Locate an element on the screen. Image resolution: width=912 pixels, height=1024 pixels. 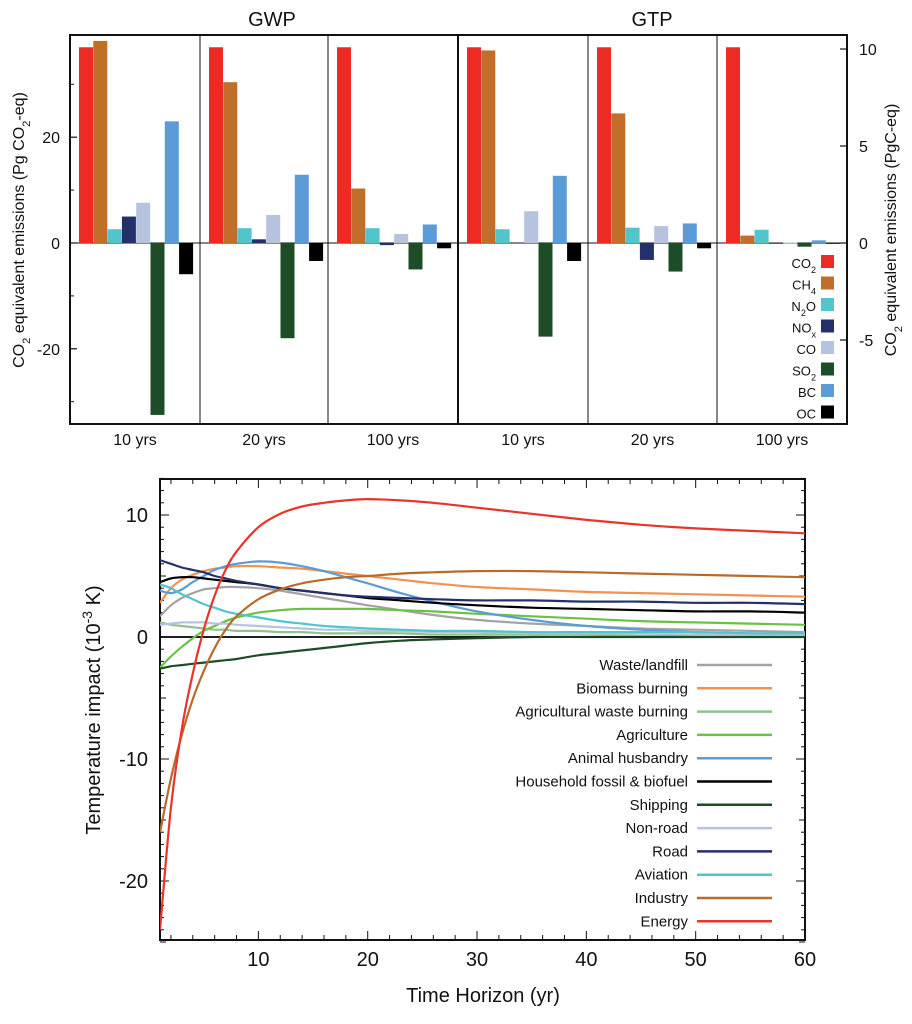
bar-gtp-100yrs-nox is located at coordinates (775, 243).